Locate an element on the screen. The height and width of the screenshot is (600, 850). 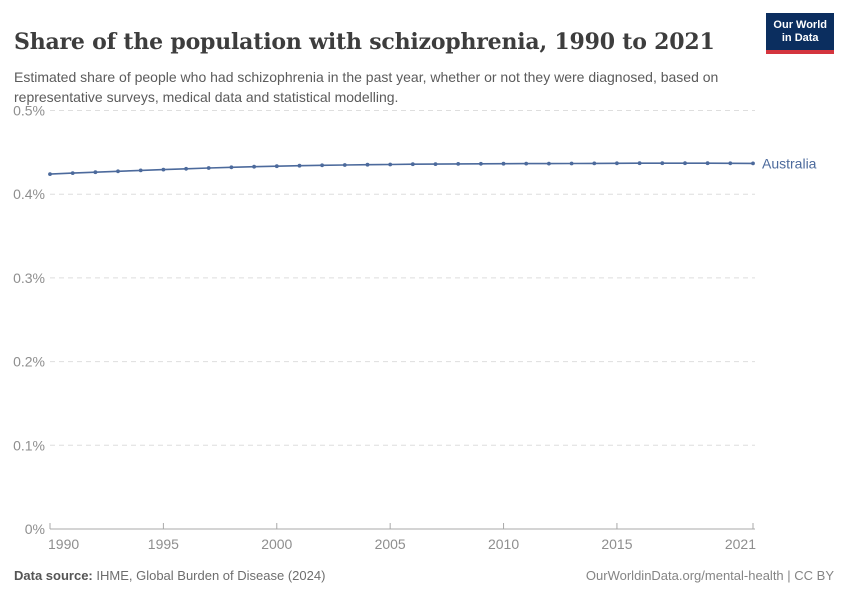
x-axis-tick-label: 2005 is located at coordinates (390, 544).